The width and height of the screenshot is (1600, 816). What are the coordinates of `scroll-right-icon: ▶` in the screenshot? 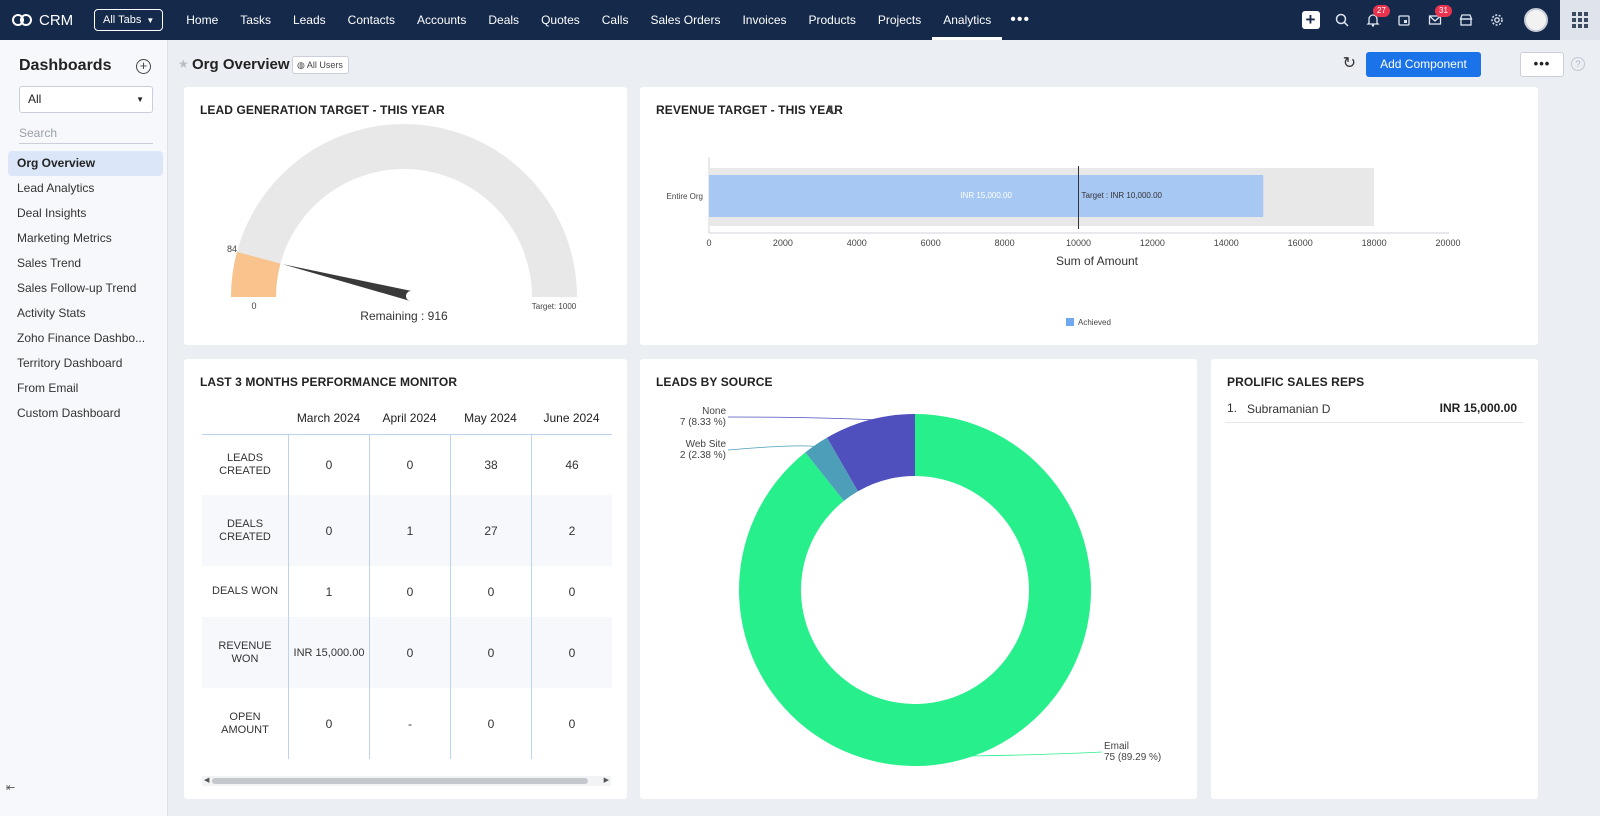 It's located at (606, 780).